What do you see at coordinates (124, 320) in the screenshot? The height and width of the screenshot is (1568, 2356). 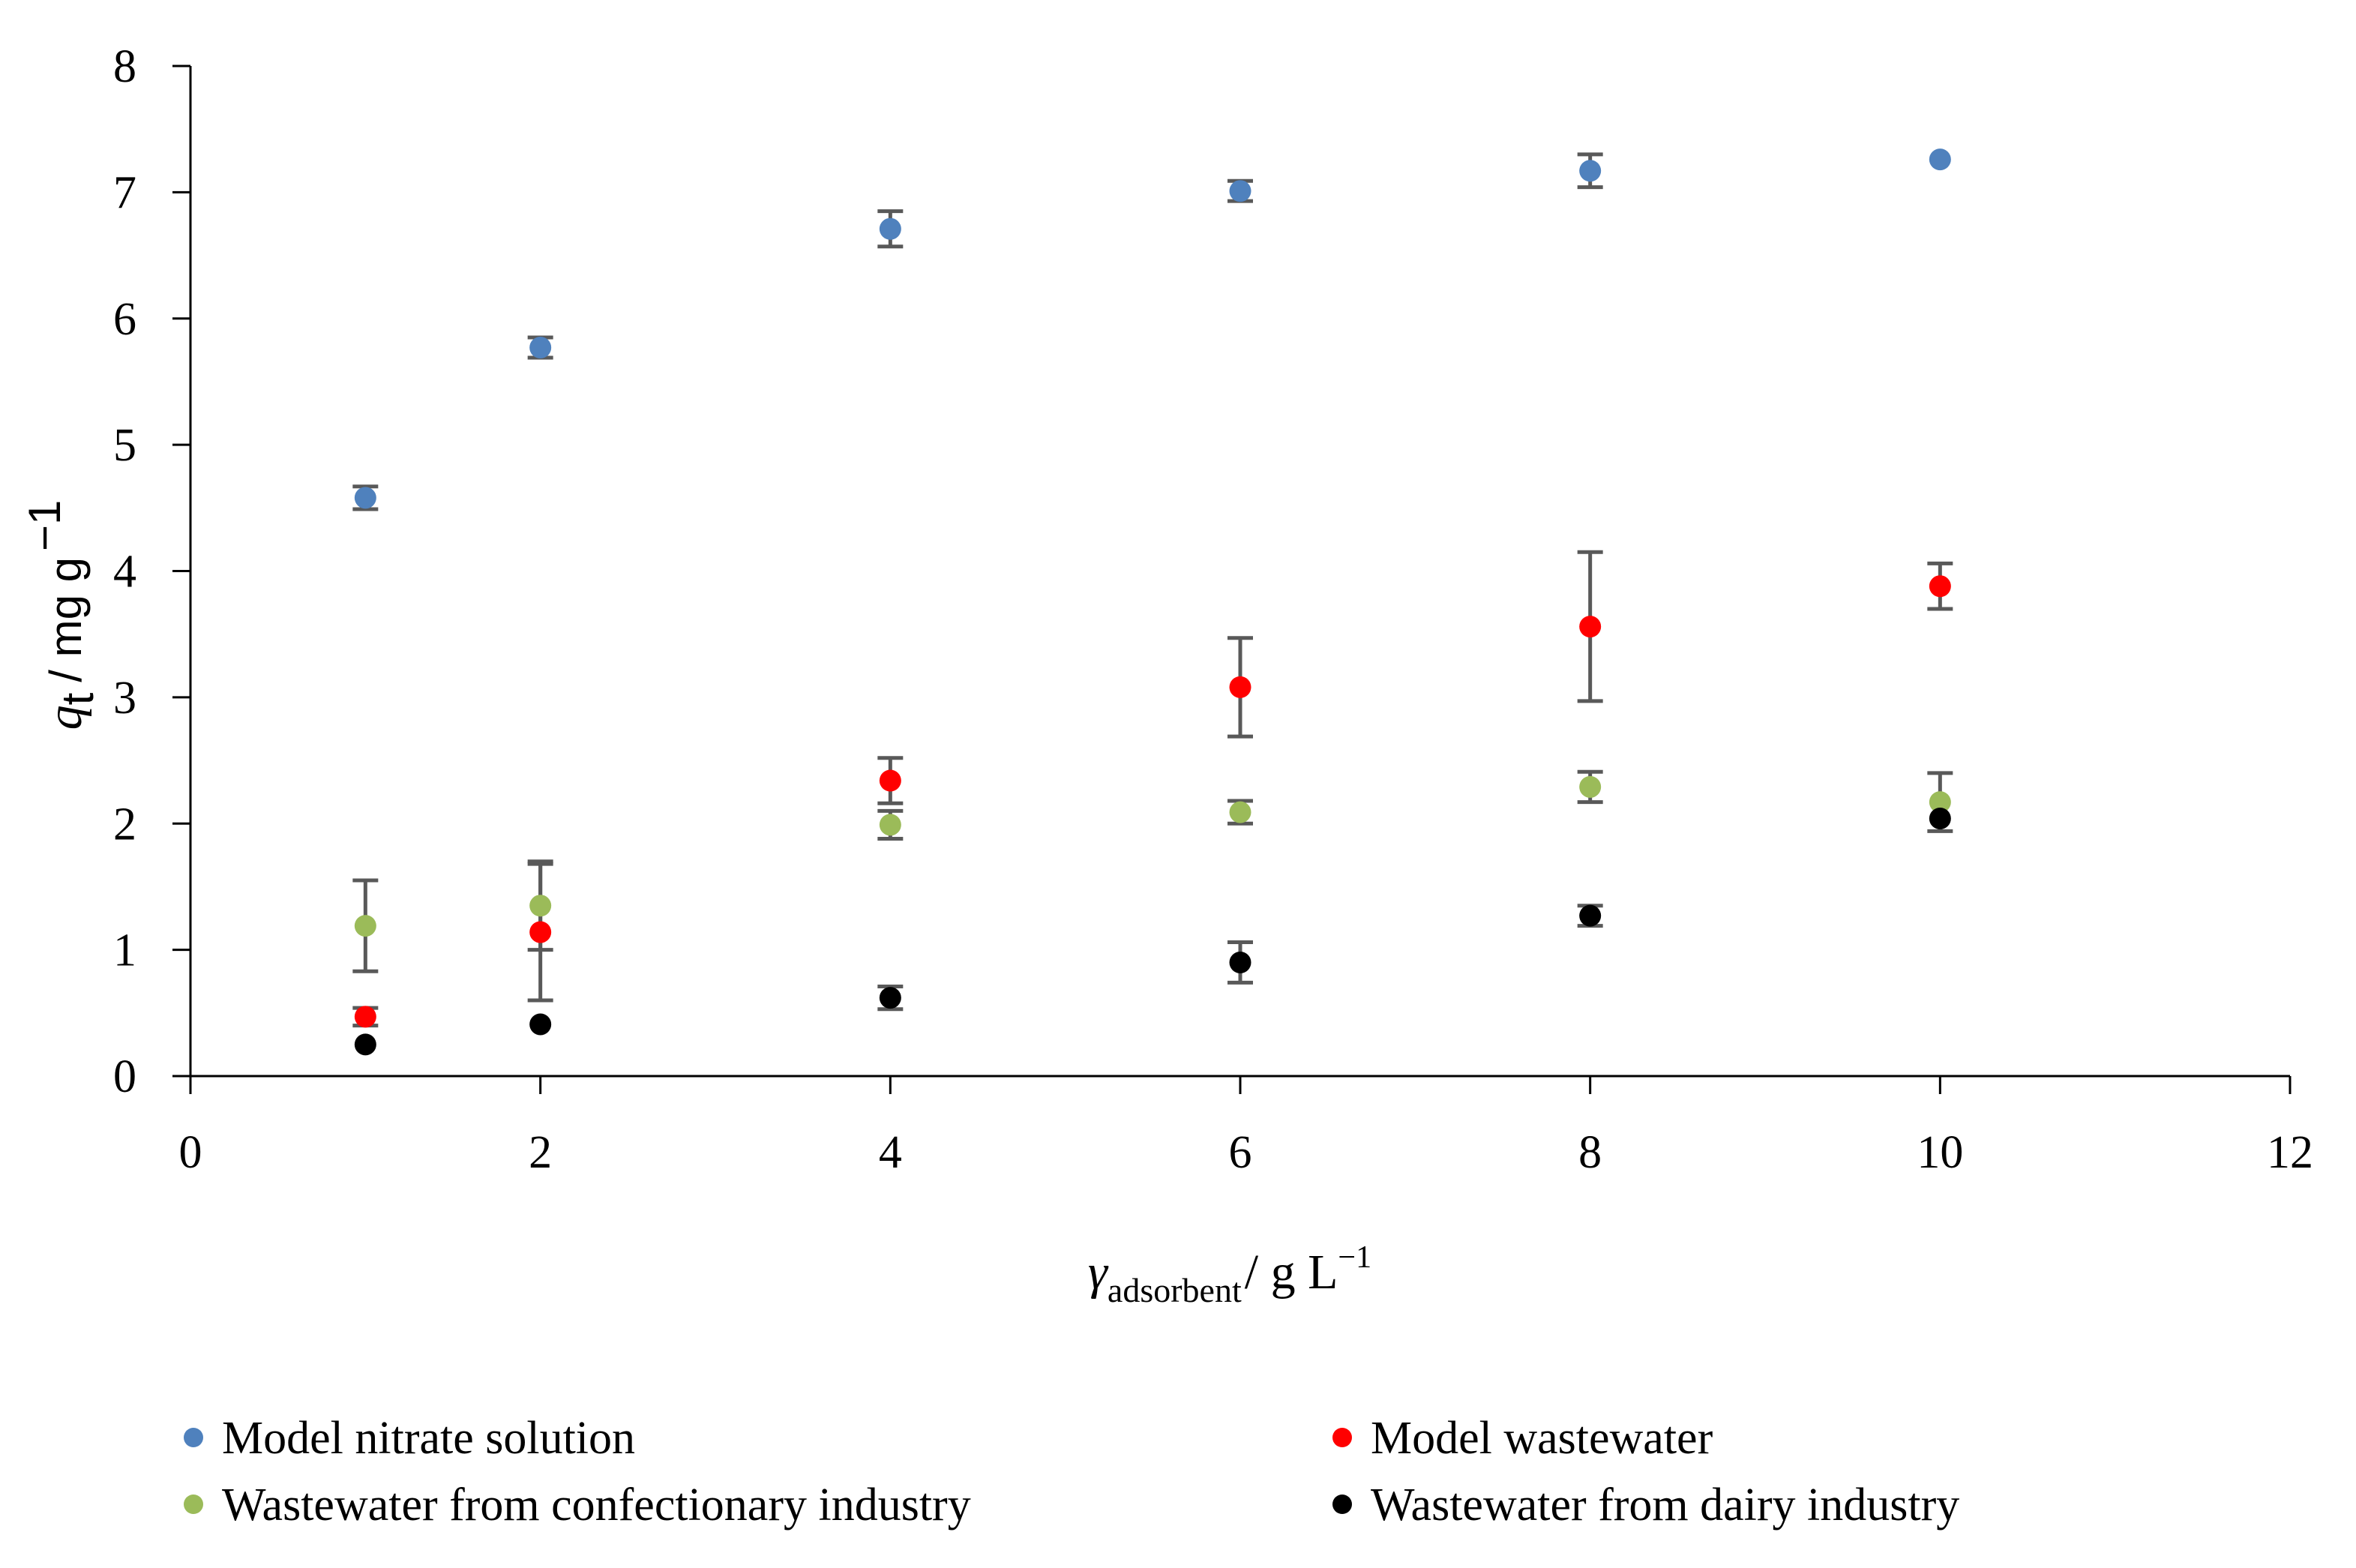 I see `y-tick-label: 6` at bounding box center [124, 320].